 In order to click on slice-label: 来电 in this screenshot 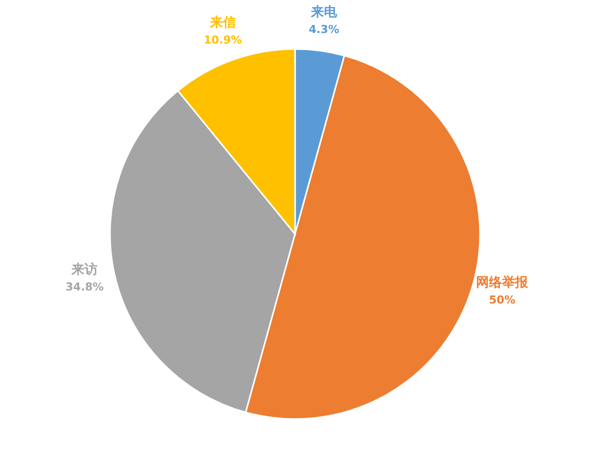, I will do `click(324, 12)`.